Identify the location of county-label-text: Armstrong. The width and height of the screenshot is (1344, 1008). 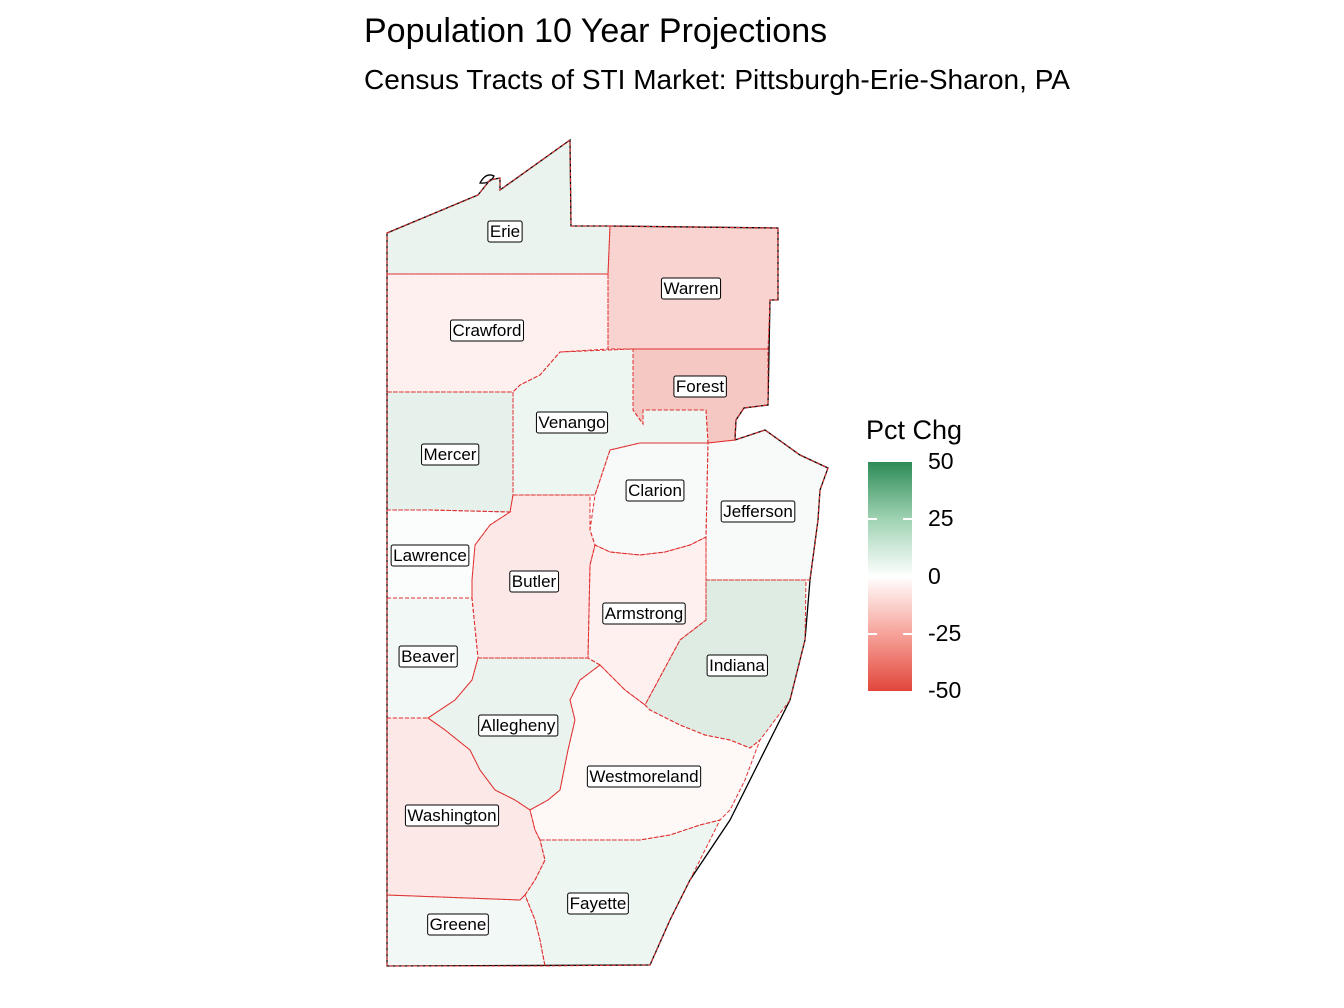
(644, 613).